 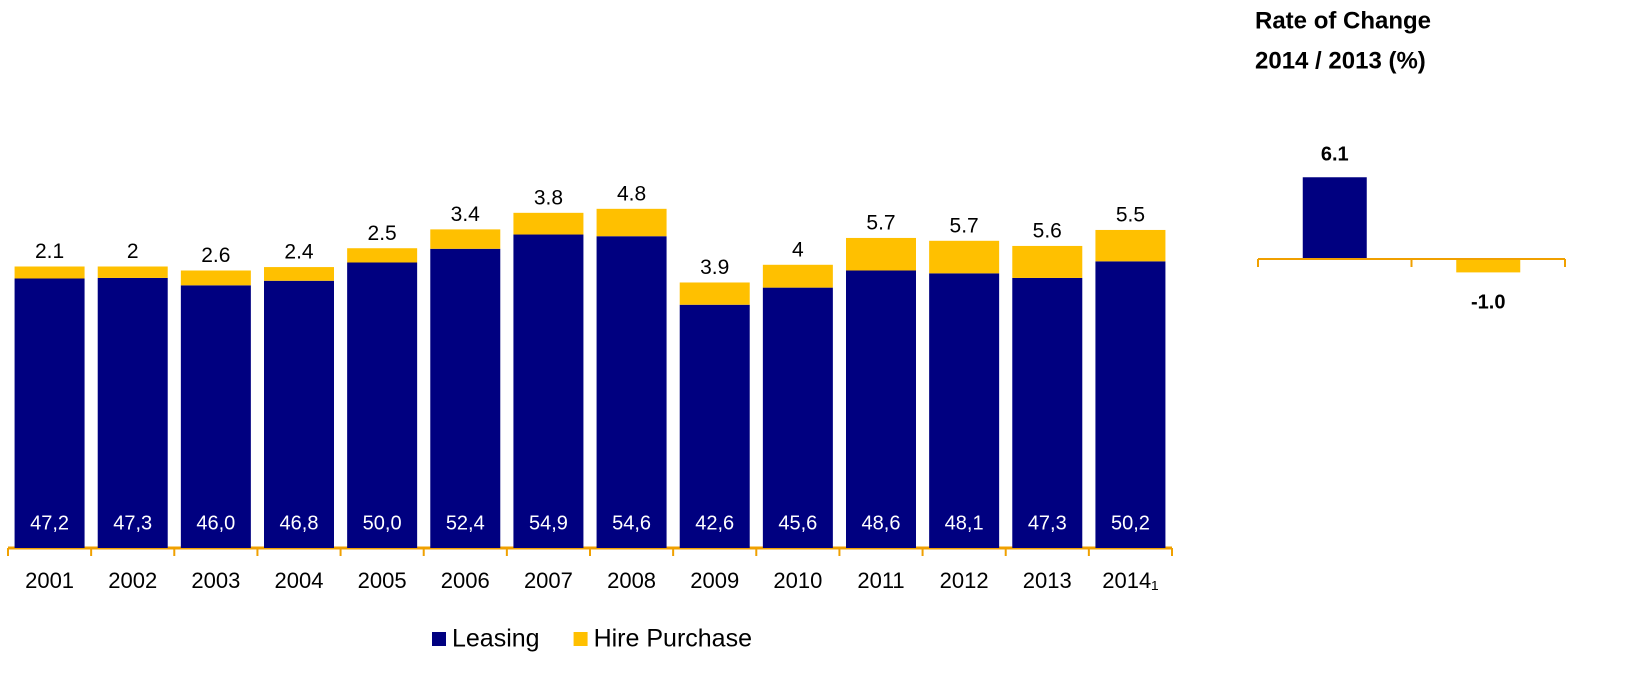 I want to click on value-label: 46,8, so click(x=299, y=523).